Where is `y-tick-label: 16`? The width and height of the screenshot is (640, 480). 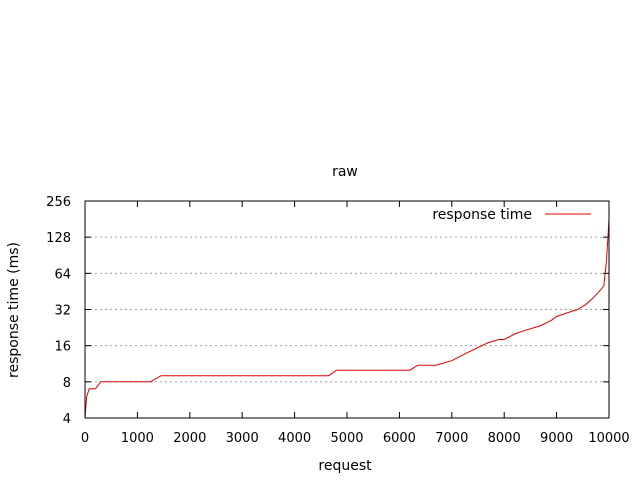
y-tick-label: 16 is located at coordinates (62, 347).